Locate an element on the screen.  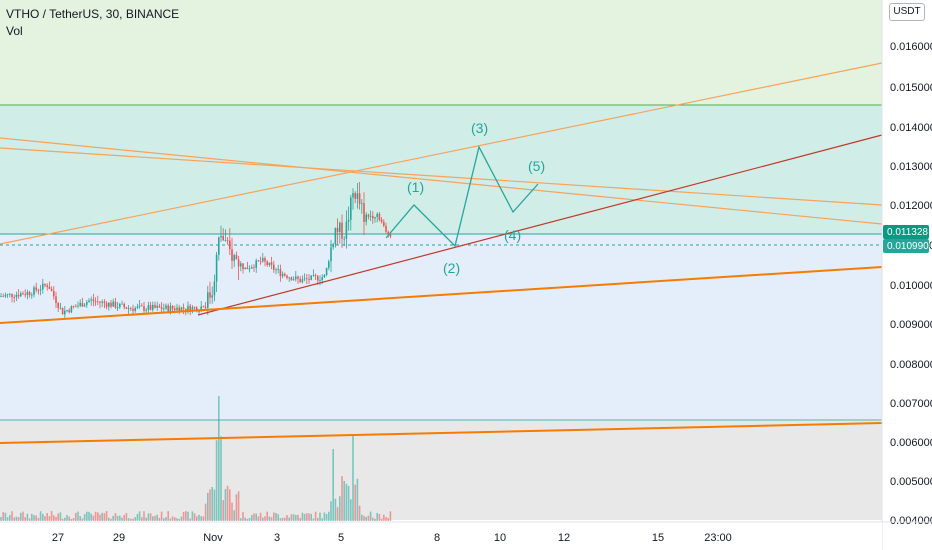
wave-label-3: (3) is located at coordinates (479, 128).